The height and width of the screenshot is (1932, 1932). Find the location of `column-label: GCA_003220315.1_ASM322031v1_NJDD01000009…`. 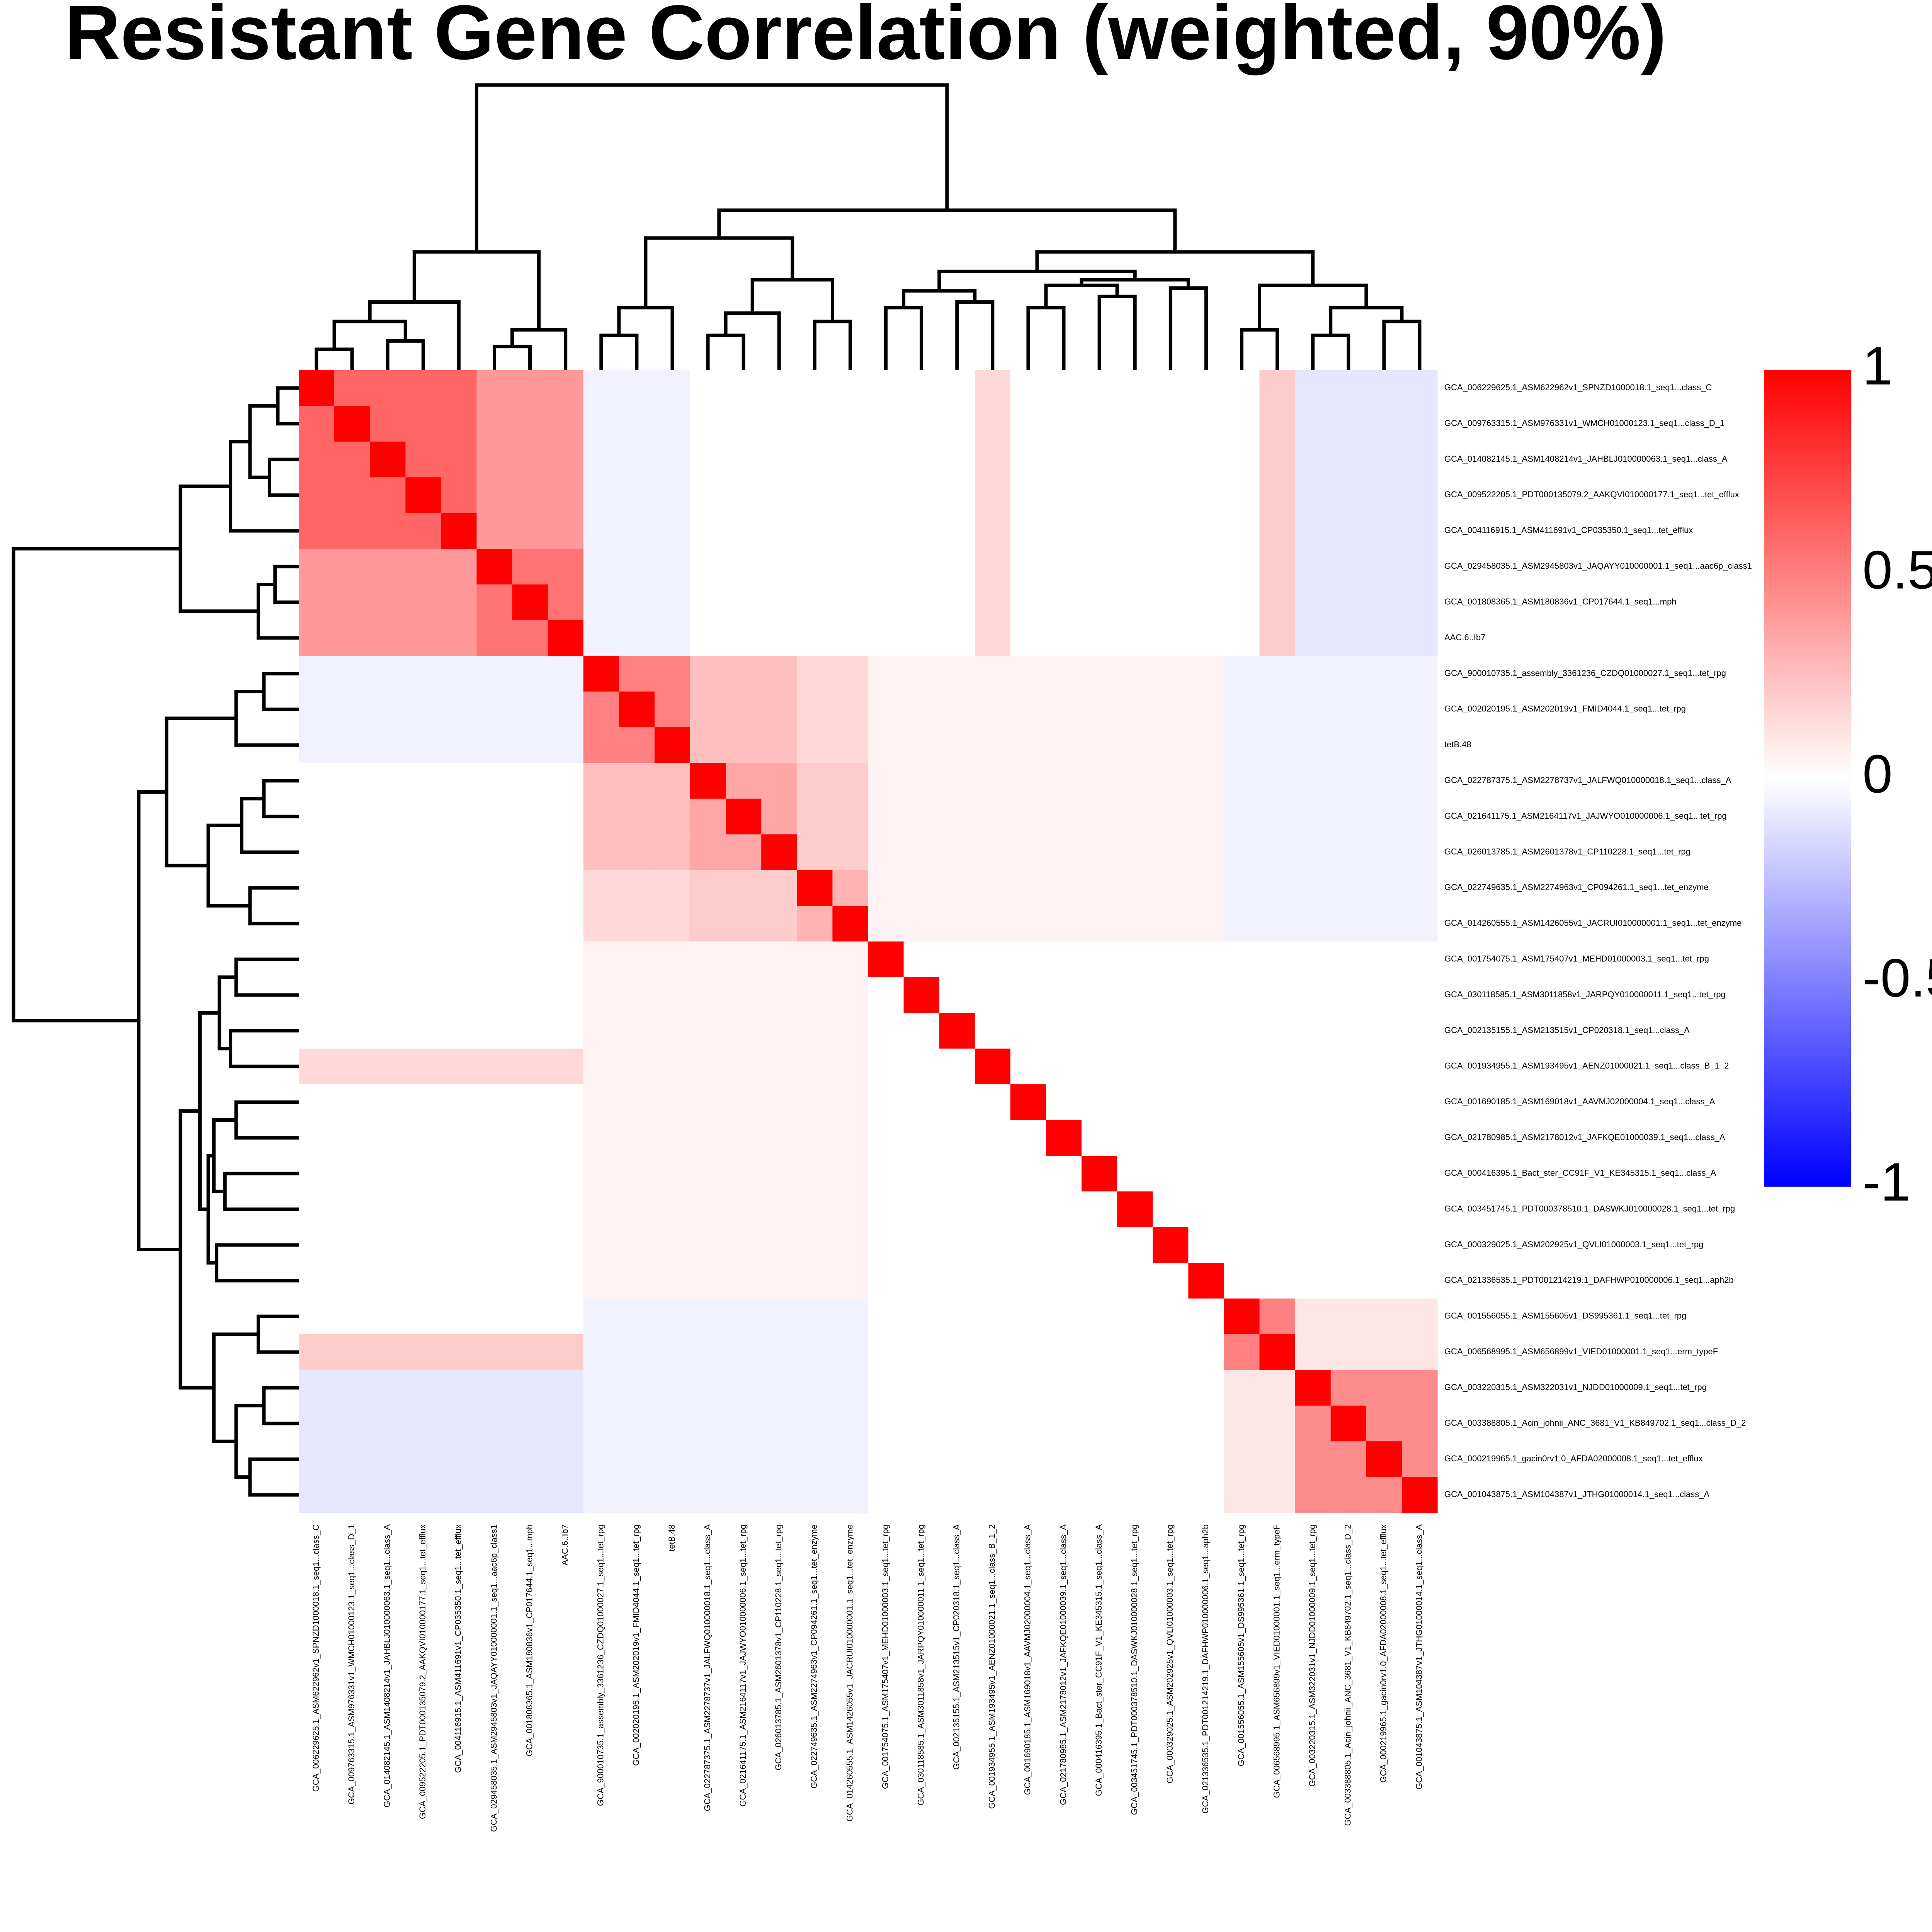

column-label: GCA_003220315.1_ASM322031v1_NJDD01000009… is located at coordinates (1312, 1656).